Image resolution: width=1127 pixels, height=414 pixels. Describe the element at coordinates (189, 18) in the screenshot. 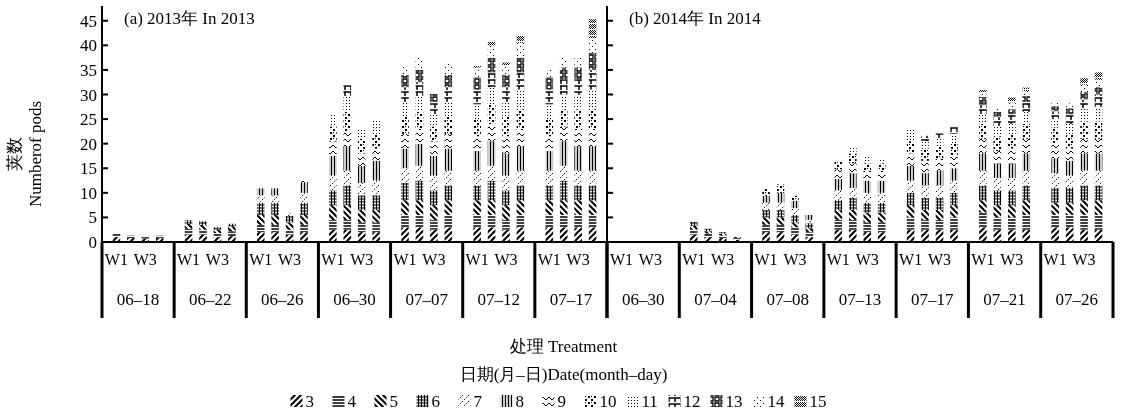

I see `chart-title: (a) 2013年 In 2013` at that location.